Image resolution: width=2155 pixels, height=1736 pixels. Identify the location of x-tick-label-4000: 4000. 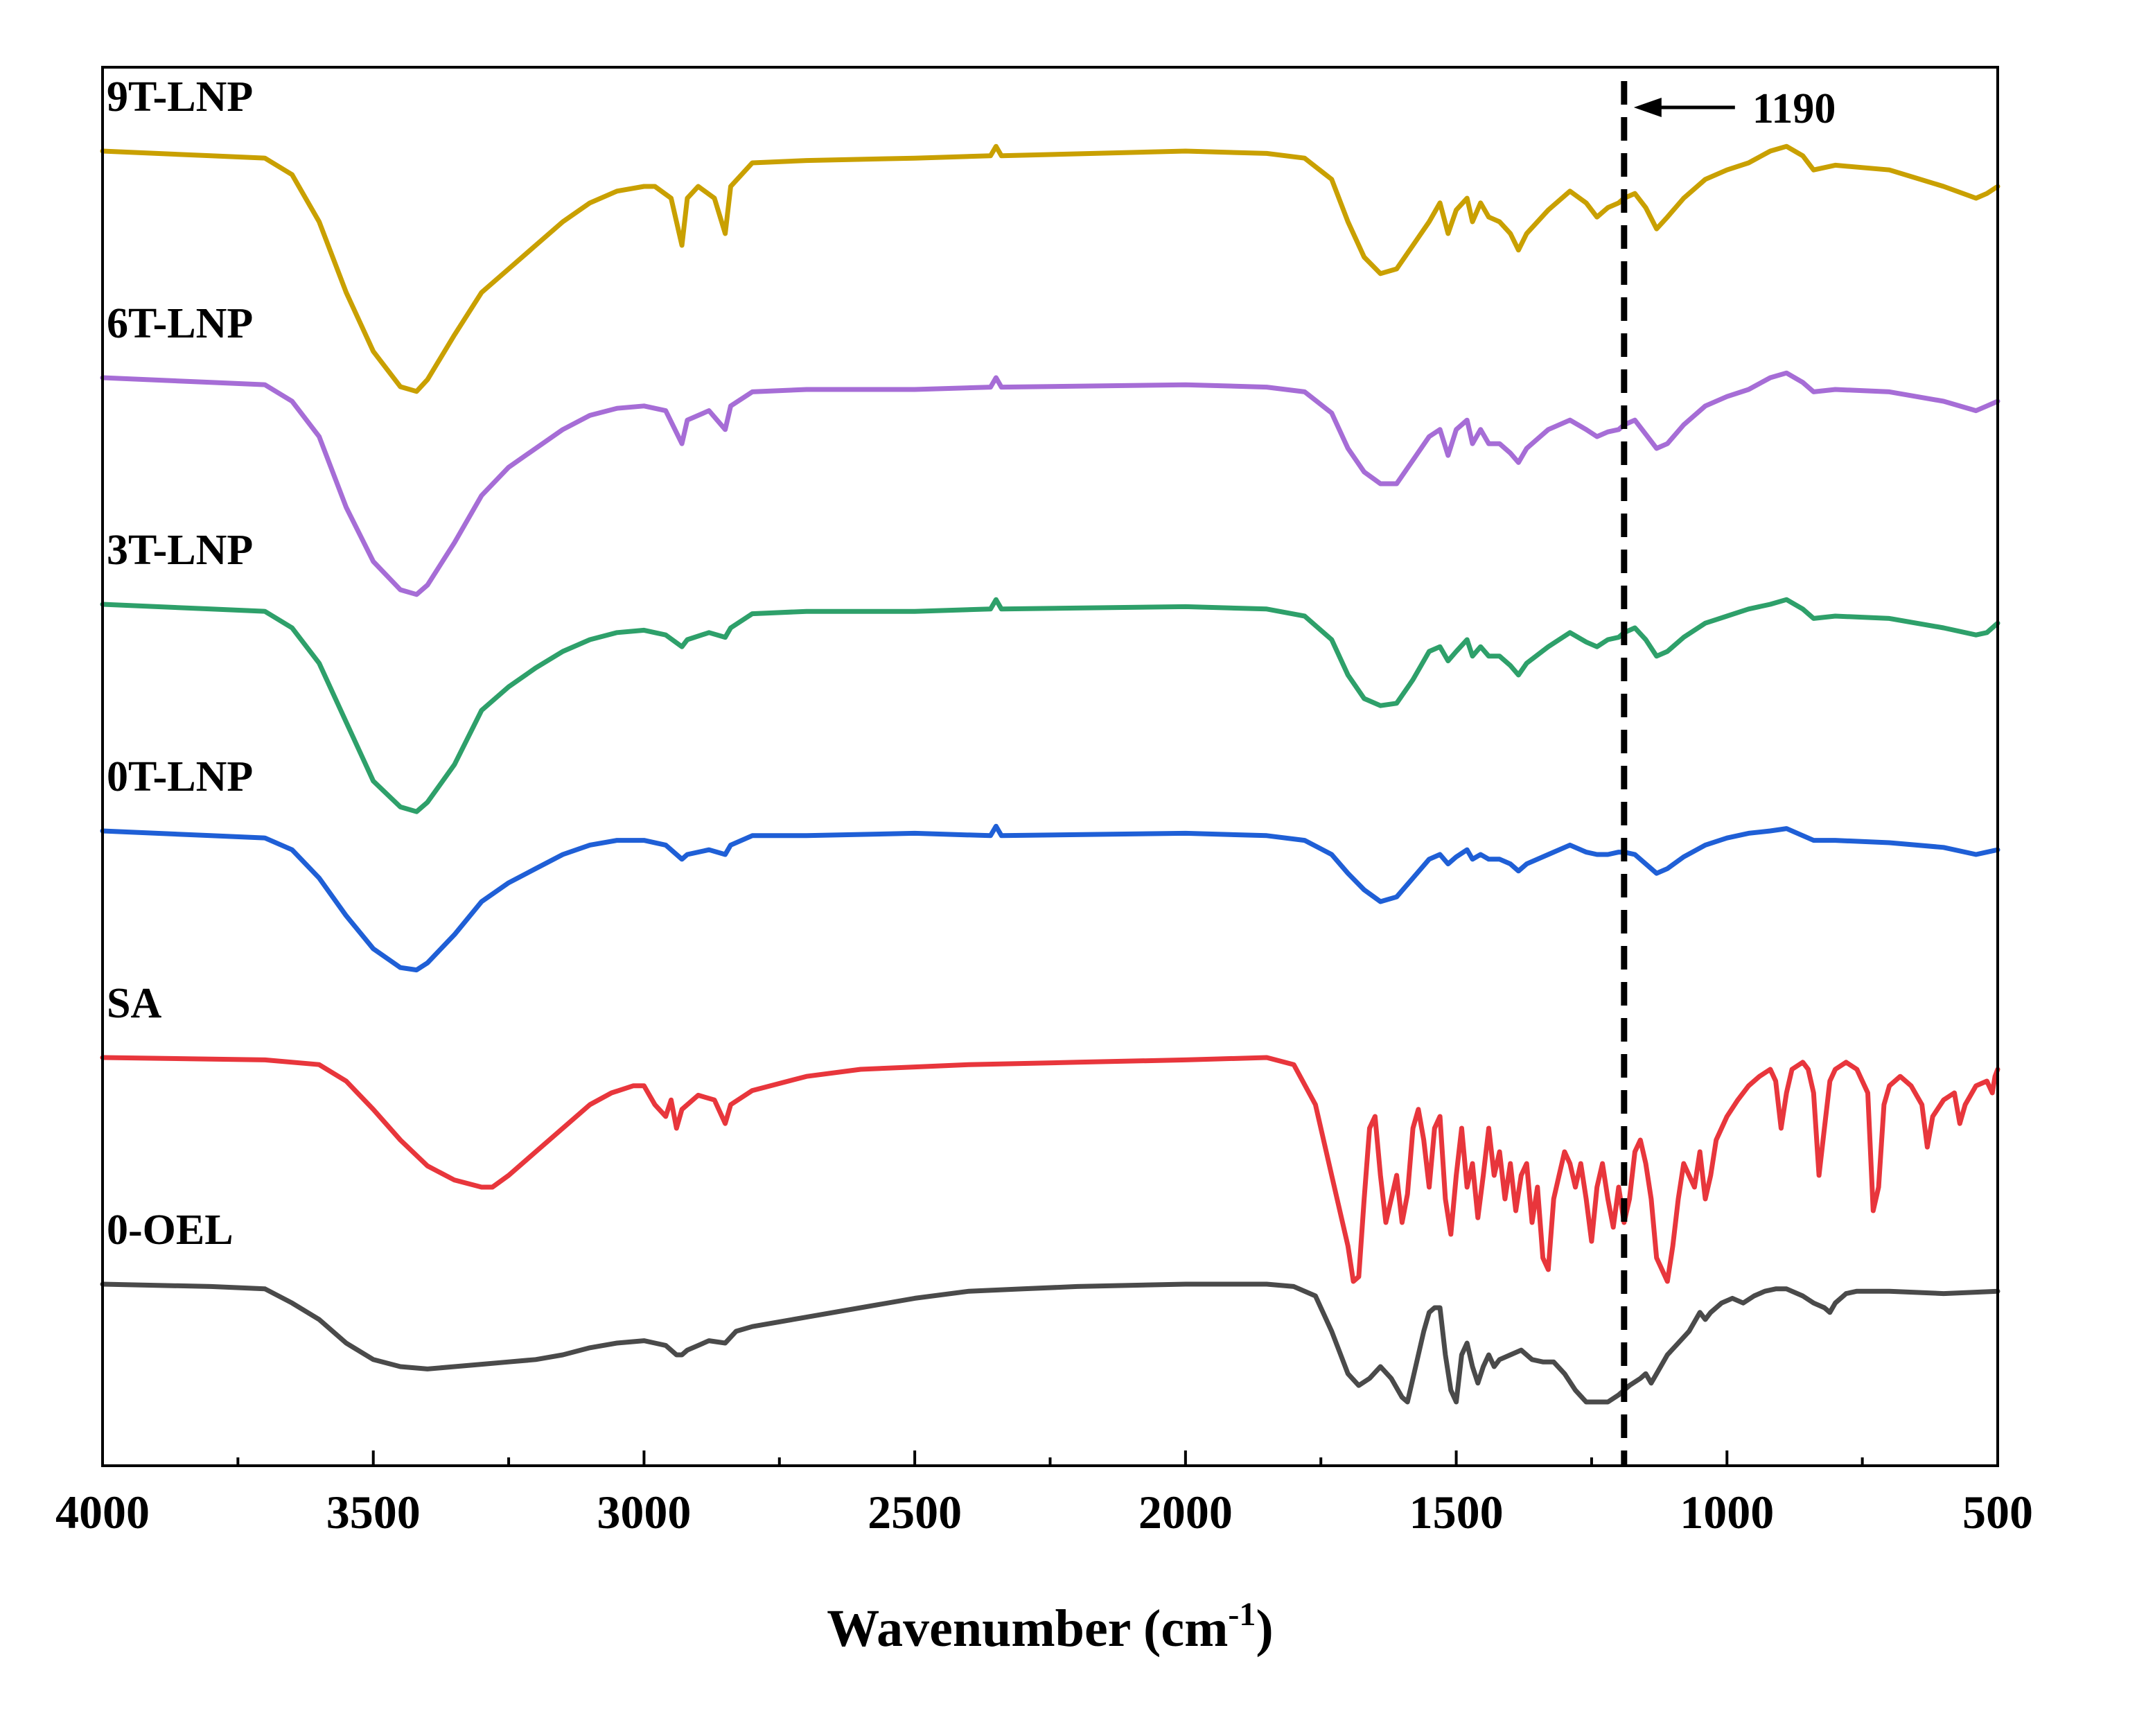
(102, 1512).